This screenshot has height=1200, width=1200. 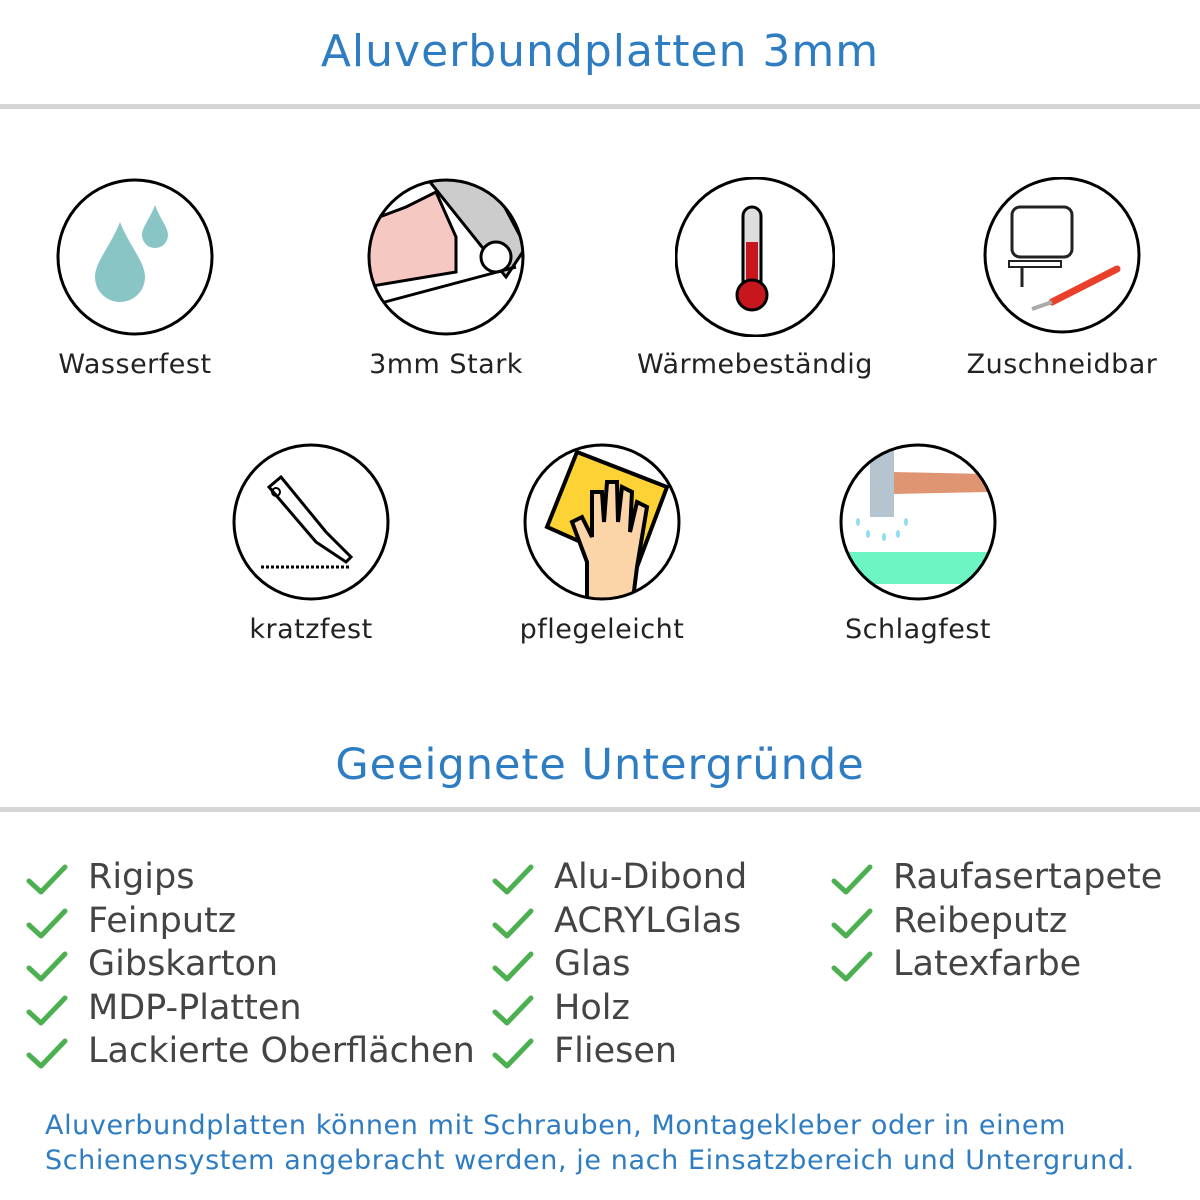 What do you see at coordinates (987, 964) in the screenshot?
I see `surface-label: Latexfarbe` at bounding box center [987, 964].